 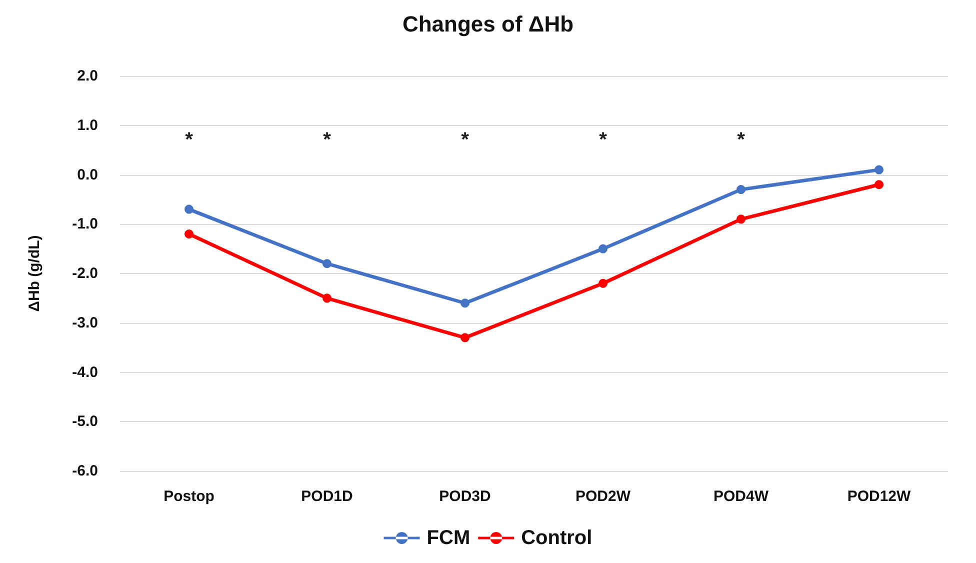 What do you see at coordinates (87, 76) in the screenshot?
I see `y-tick-label: 2.0` at bounding box center [87, 76].